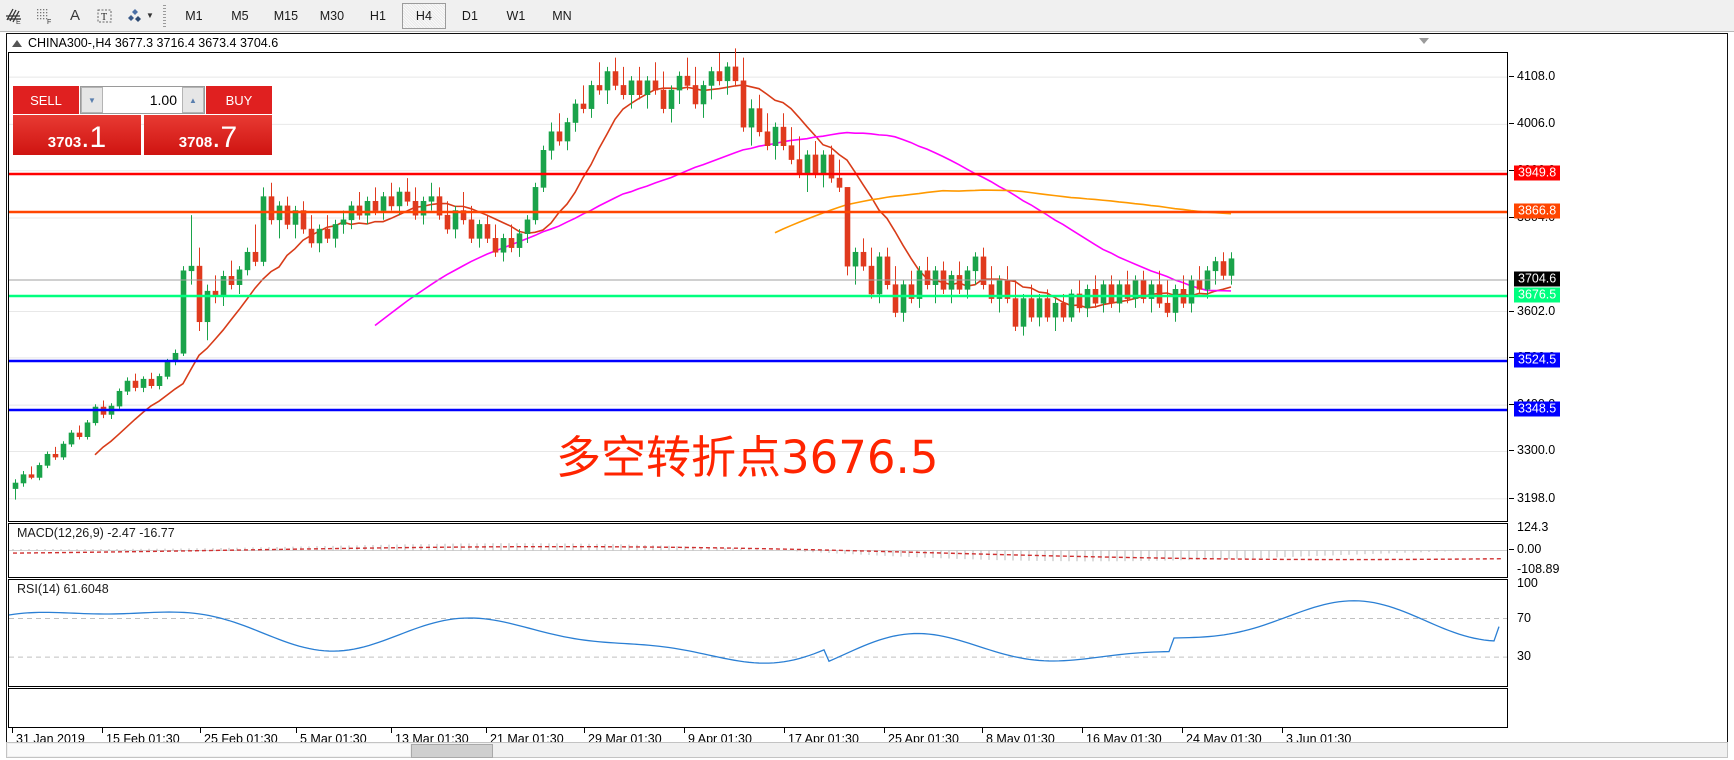 This screenshot has width=1734, height=760. Describe the element at coordinates (1537, 295) in the screenshot. I see `price-tag-pivot-green: 3676.5` at that location.